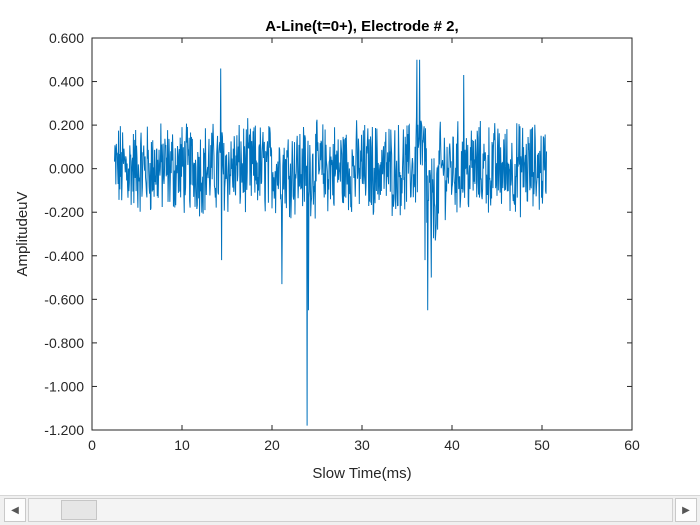 This screenshot has height=525, width=700. I want to click on y-tick-label: -0.200, so click(64, 212).